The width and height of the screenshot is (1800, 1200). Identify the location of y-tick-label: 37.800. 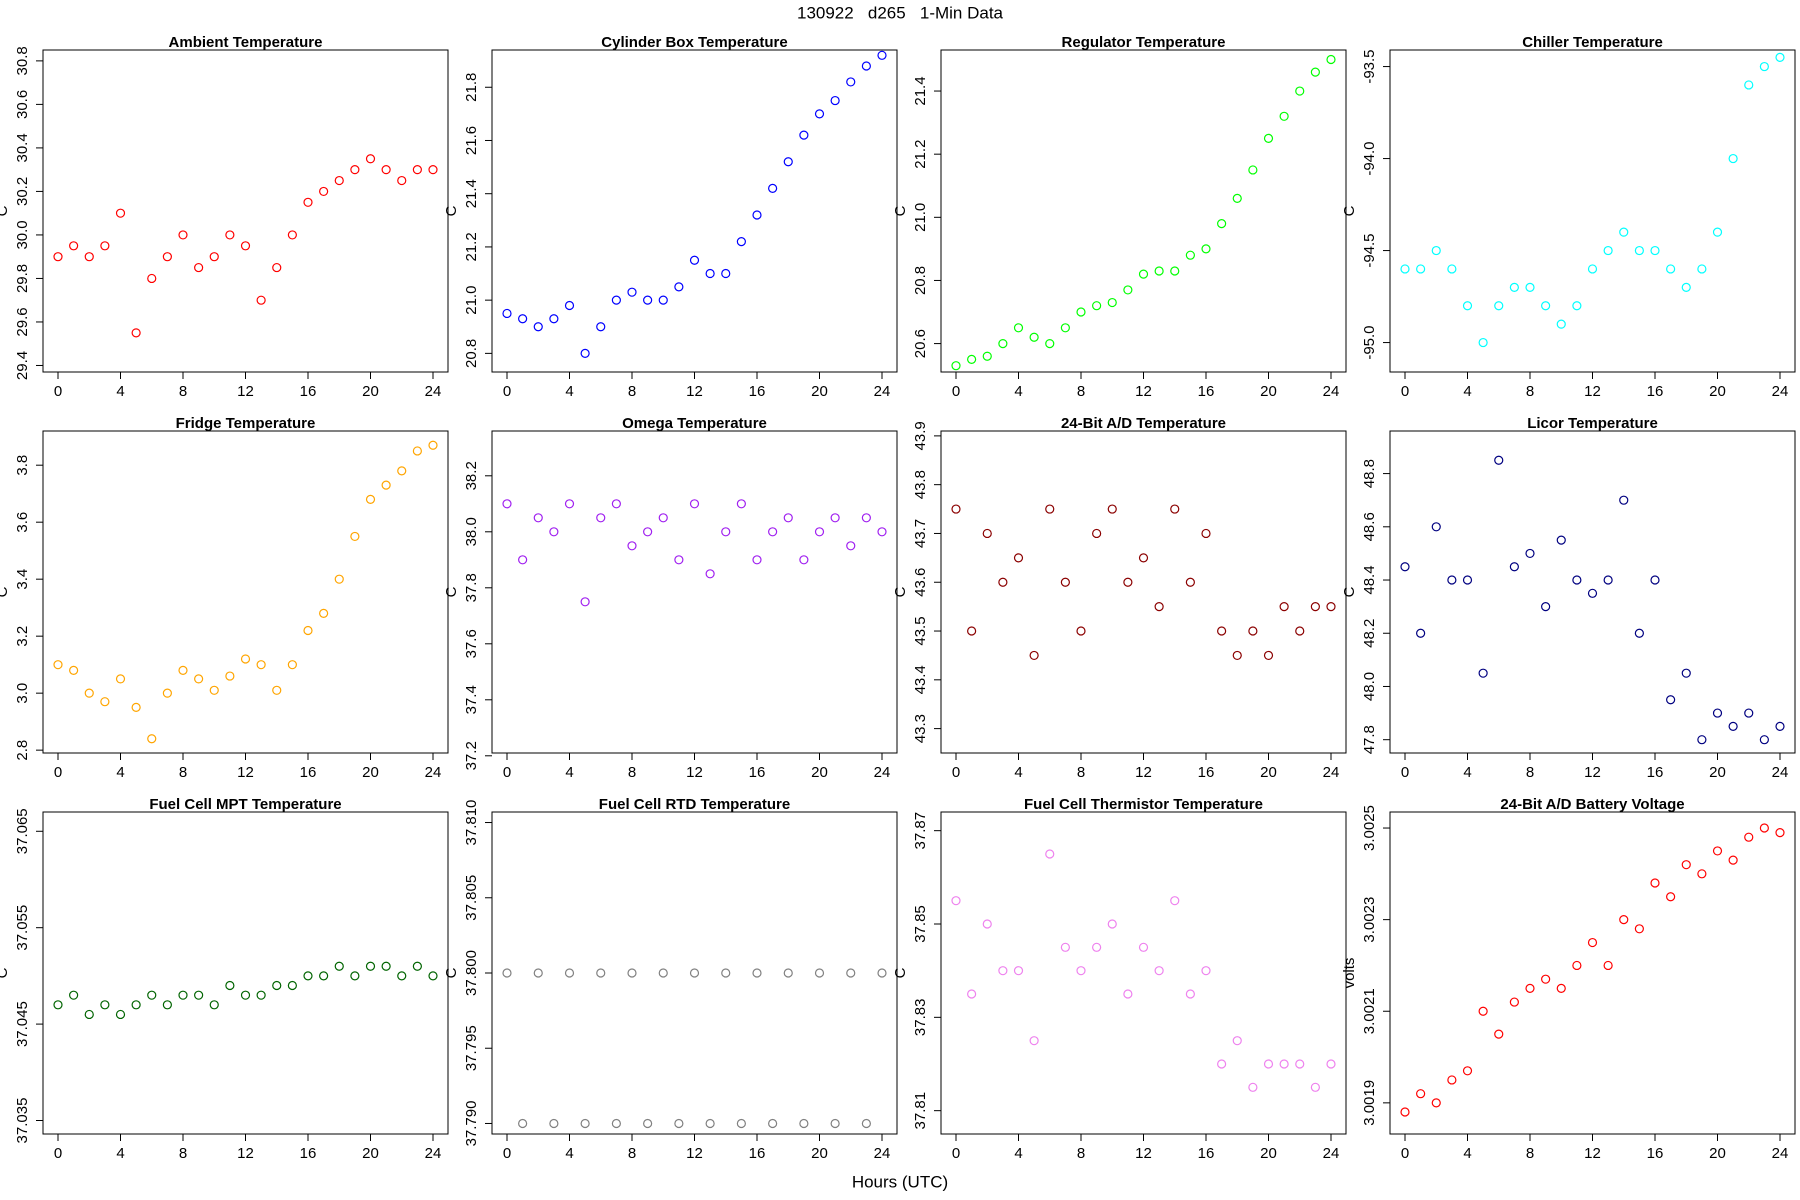
(471, 973).